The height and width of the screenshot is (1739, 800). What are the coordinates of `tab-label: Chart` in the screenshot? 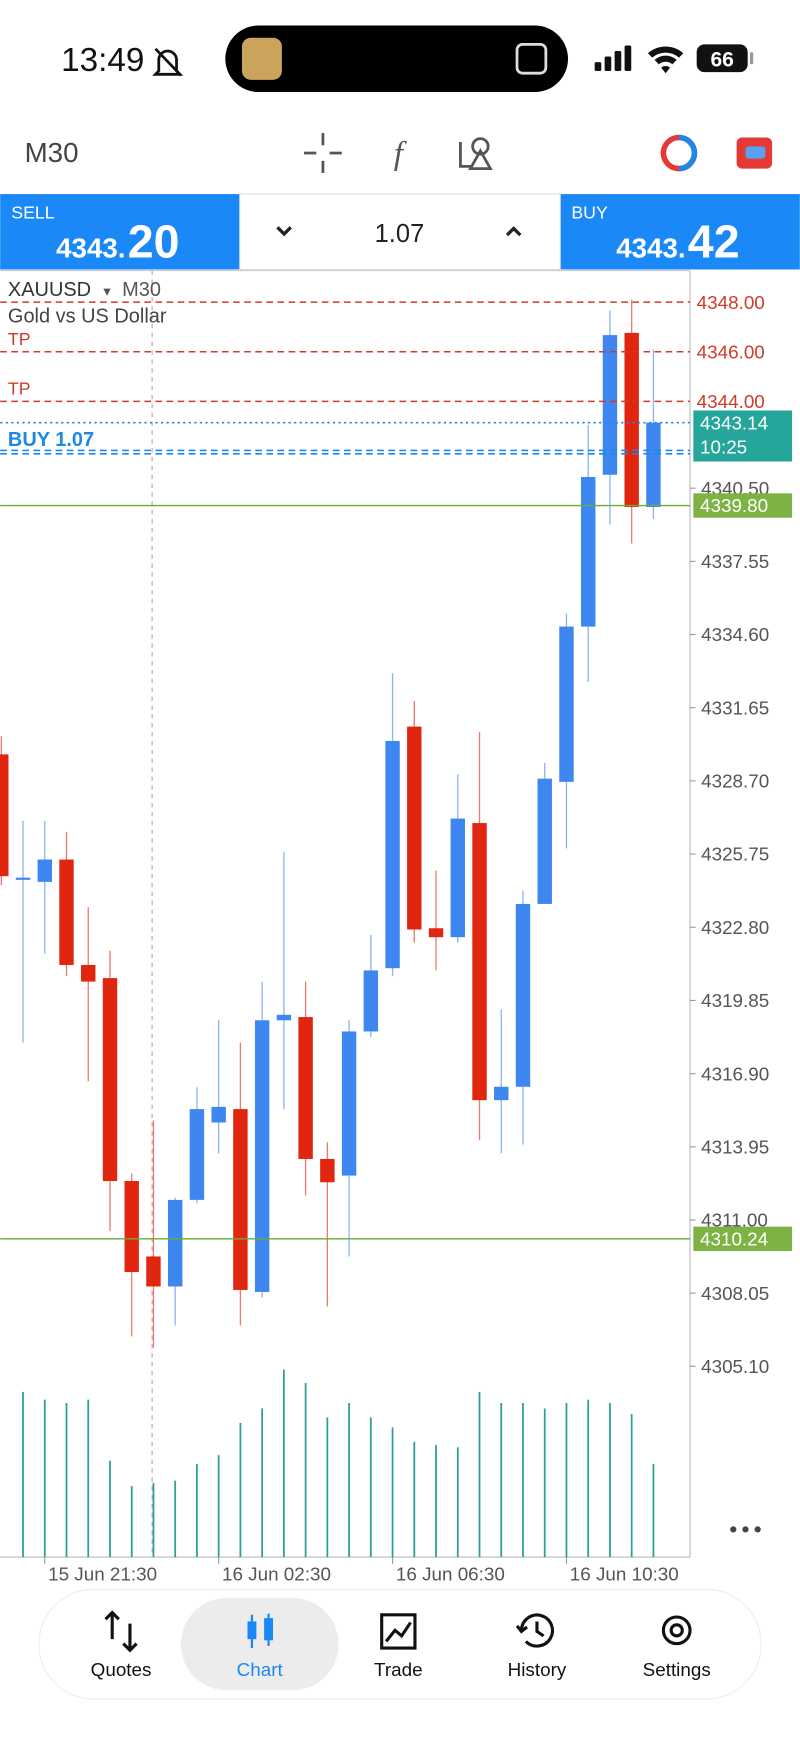 It's located at (260, 1669).